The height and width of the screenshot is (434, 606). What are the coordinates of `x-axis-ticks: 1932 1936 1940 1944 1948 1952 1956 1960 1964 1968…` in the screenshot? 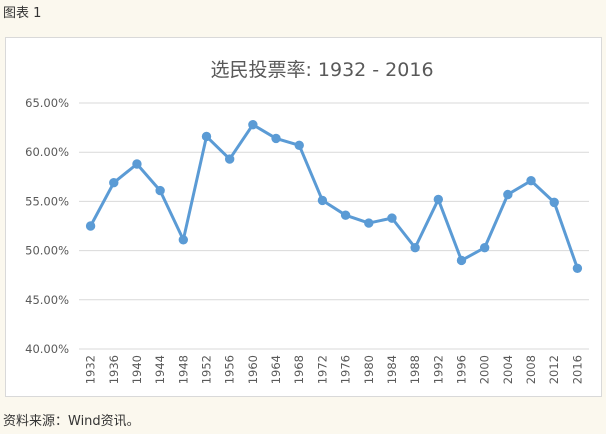 It's located at (334, 369).